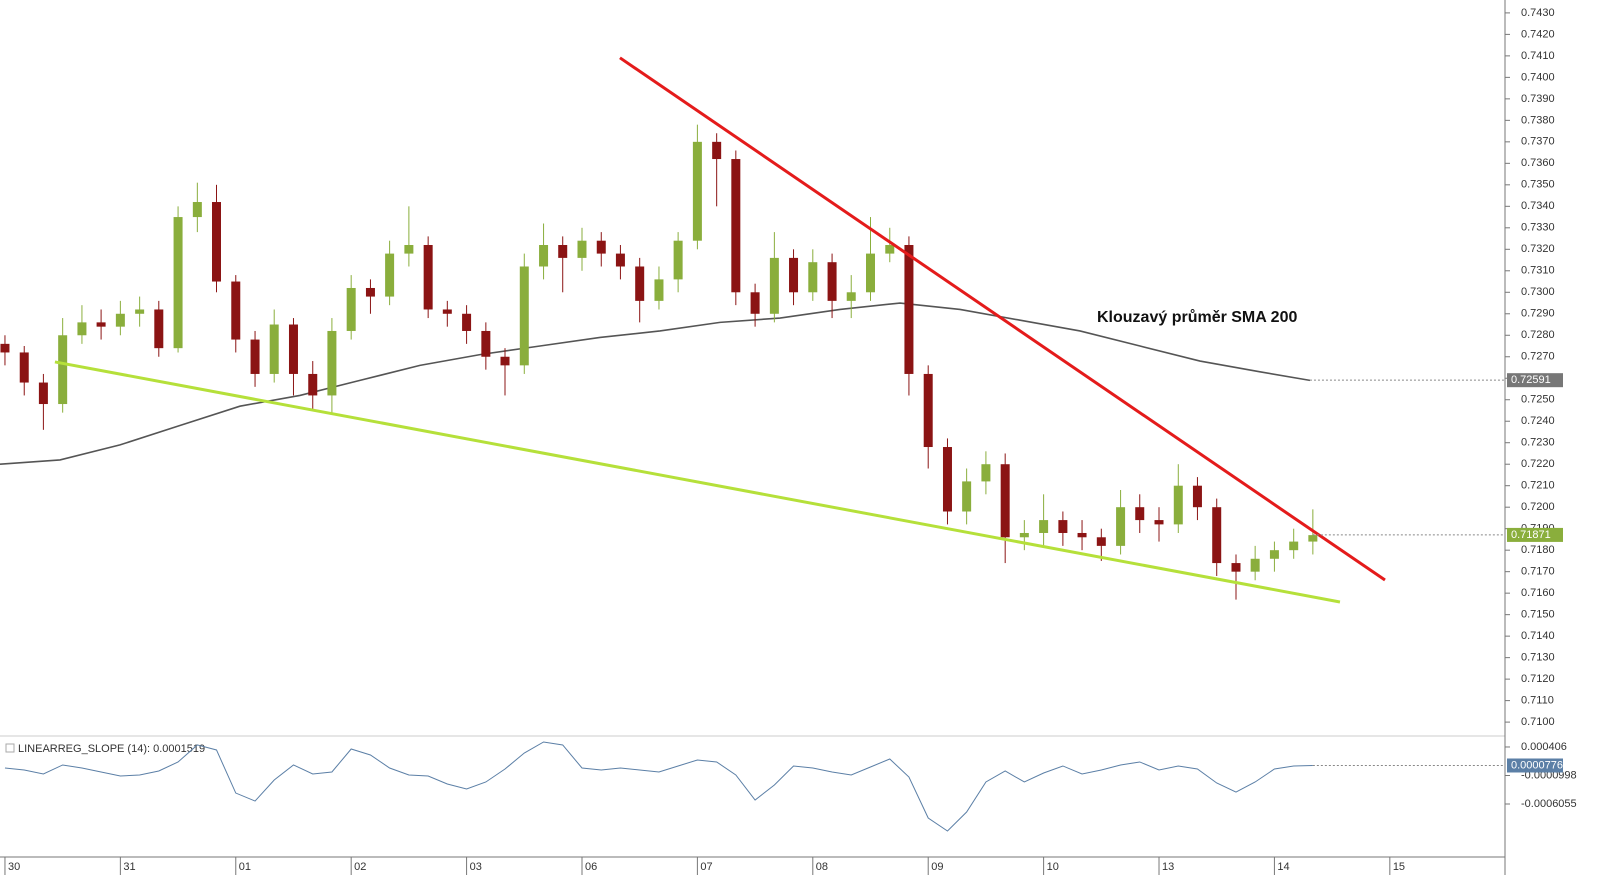 The height and width of the screenshot is (875, 1617). What do you see at coordinates (1538, 314) in the screenshot?
I see `y-tick-label: 0.7290` at bounding box center [1538, 314].